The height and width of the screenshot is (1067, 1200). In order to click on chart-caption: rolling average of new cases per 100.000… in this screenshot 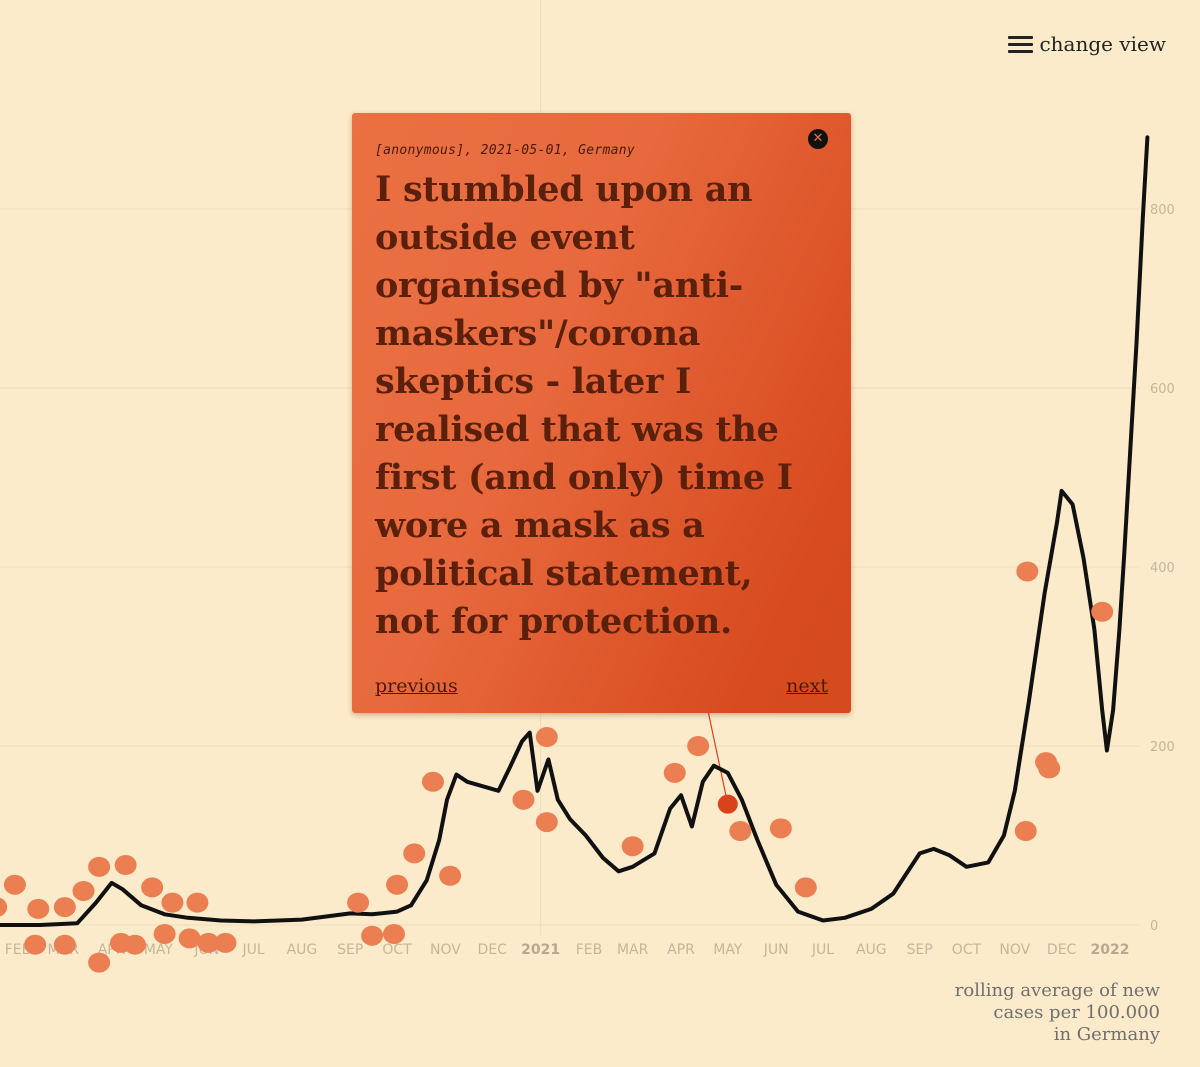, I will do `click(1030, 1013)`.